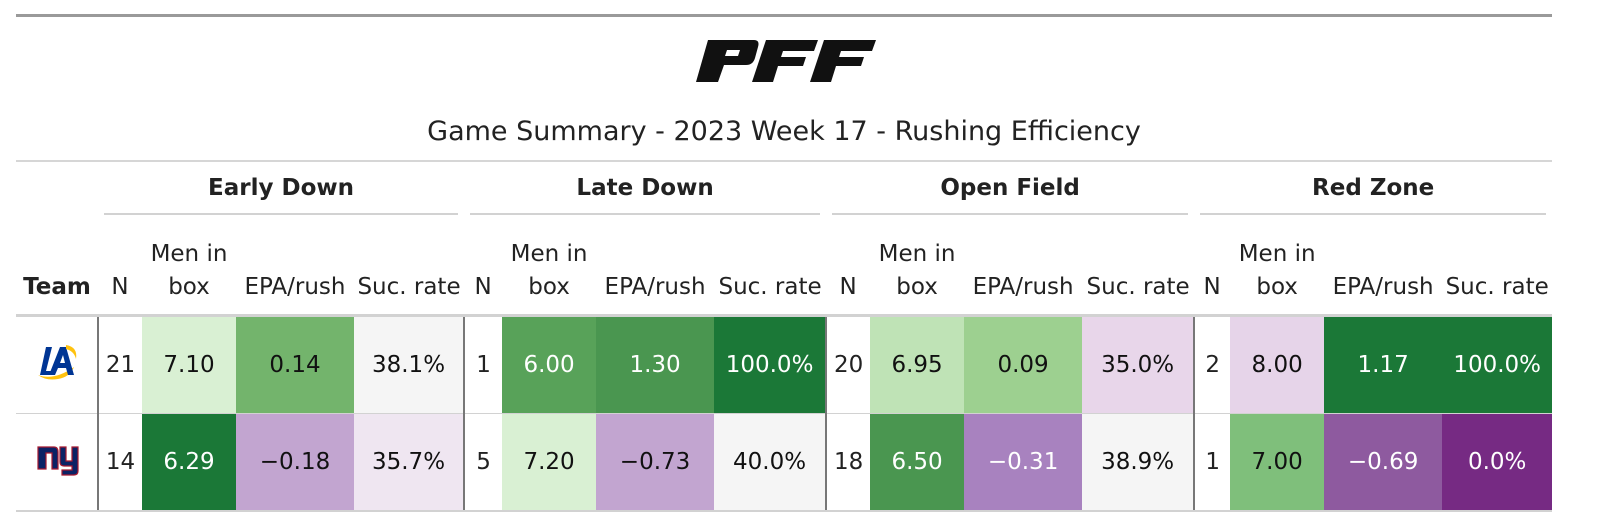 The width and height of the screenshot is (1600, 528). Describe the element at coordinates (848, 462) in the screenshot. I see `cell-n: 18` at that location.